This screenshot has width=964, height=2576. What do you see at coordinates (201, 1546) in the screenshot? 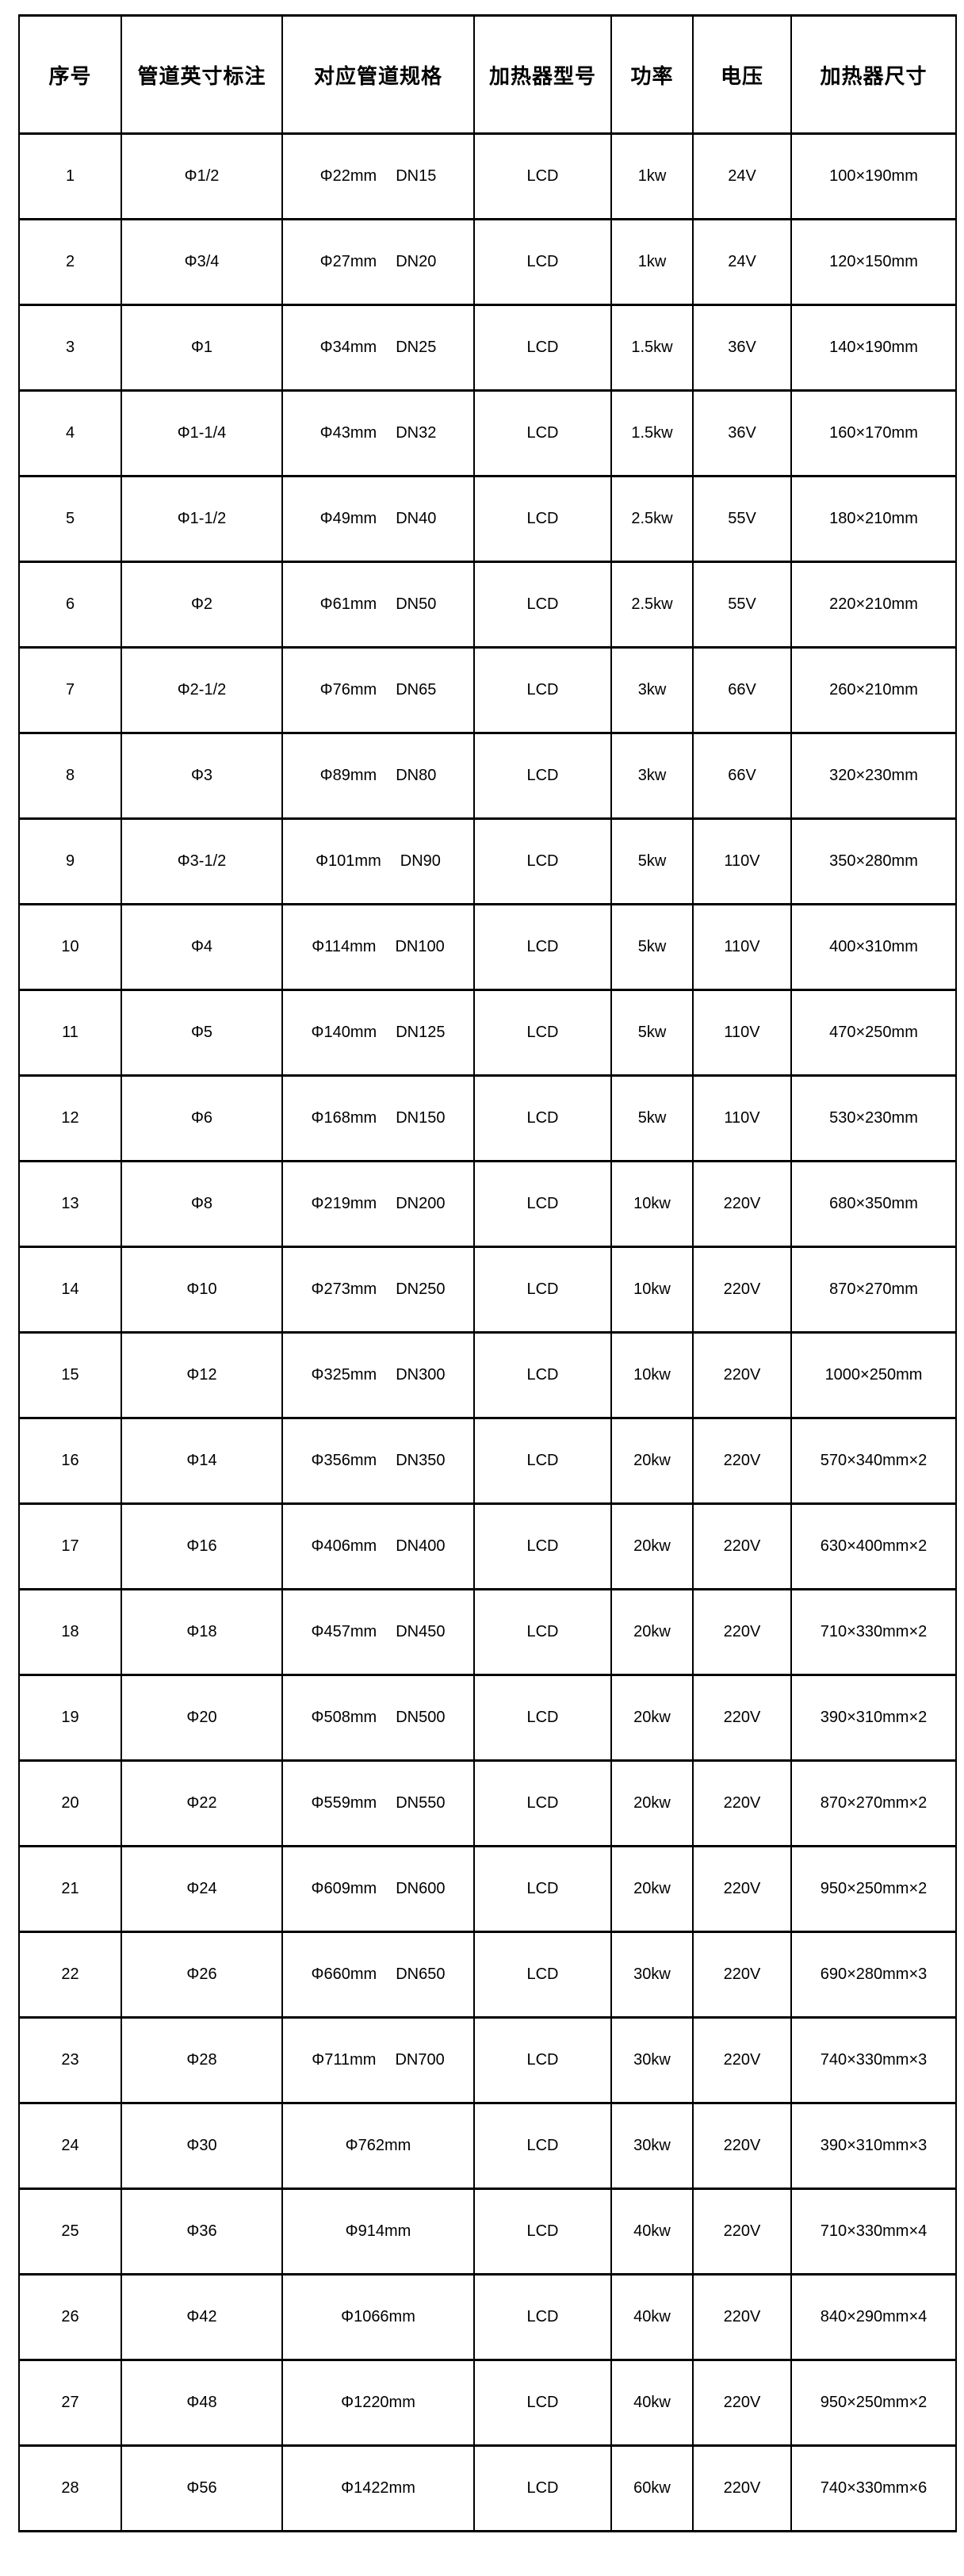
I see `cell-pipe-inch: Φ16` at bounding box center [201, 1546].